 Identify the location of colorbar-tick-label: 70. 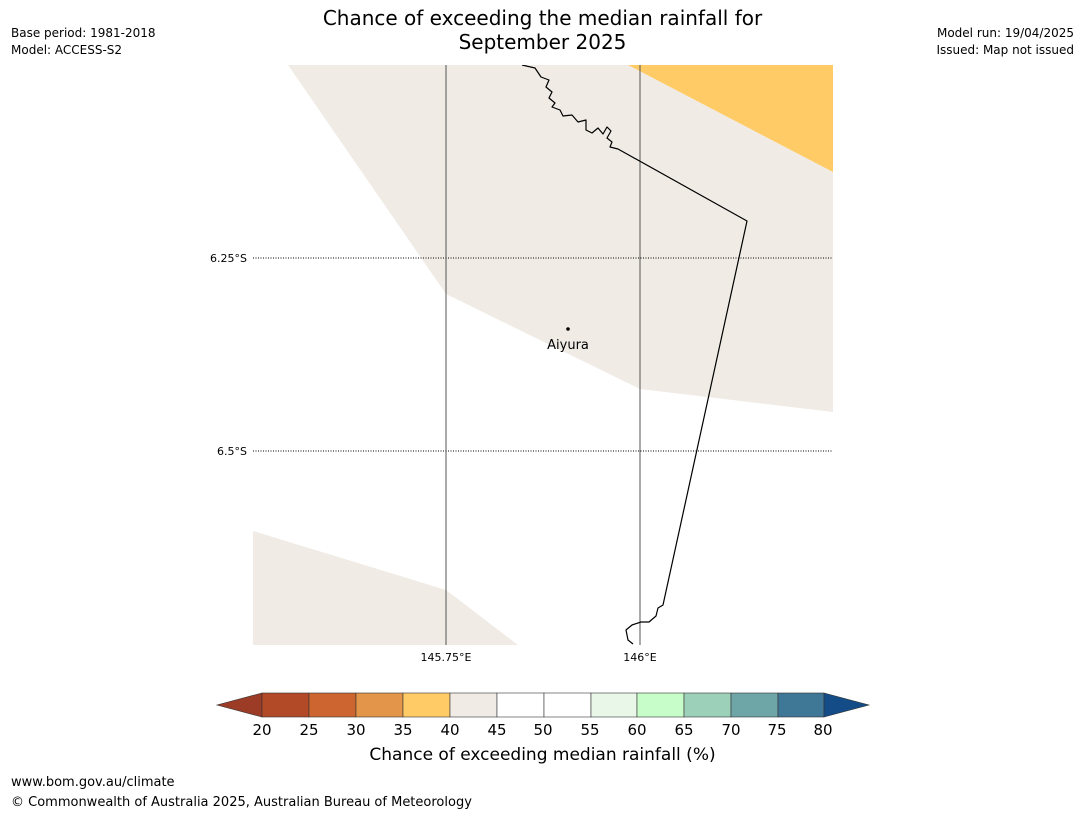
(730, 730).